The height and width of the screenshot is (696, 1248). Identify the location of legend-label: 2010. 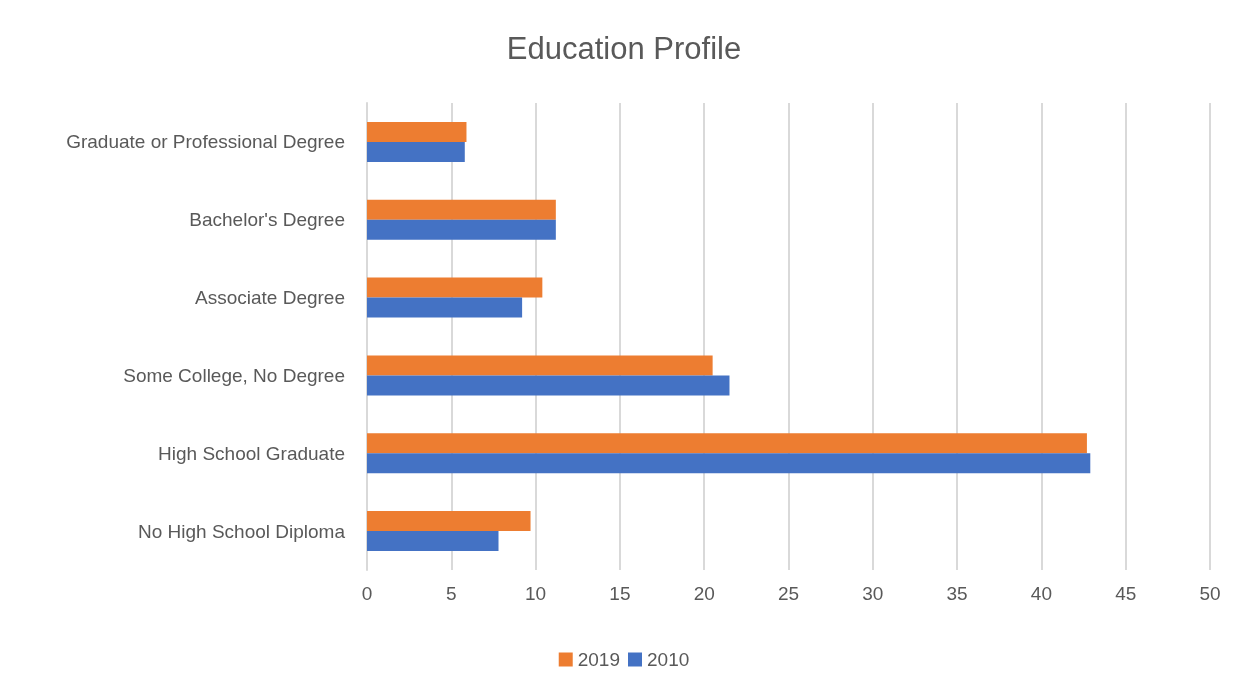
(668, 659).